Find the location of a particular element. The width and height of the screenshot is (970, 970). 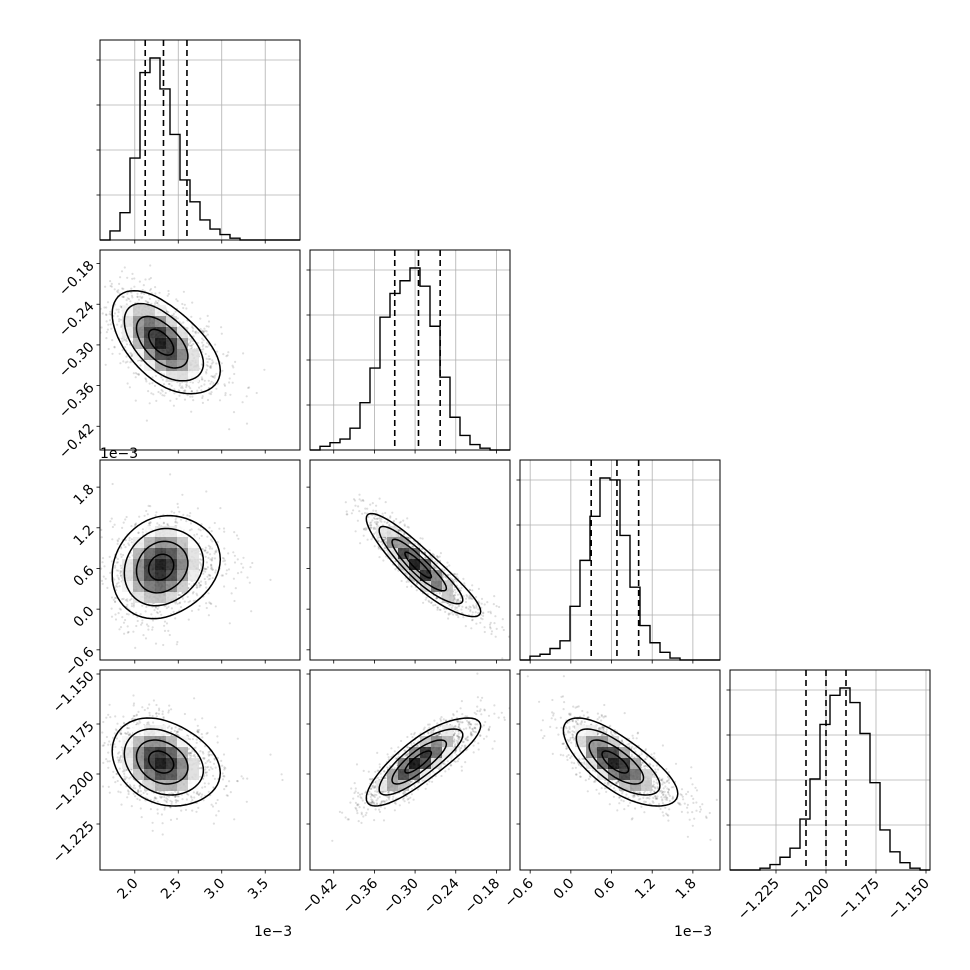

y-tick-label: 0.6 is located at coordinates (84, 576).